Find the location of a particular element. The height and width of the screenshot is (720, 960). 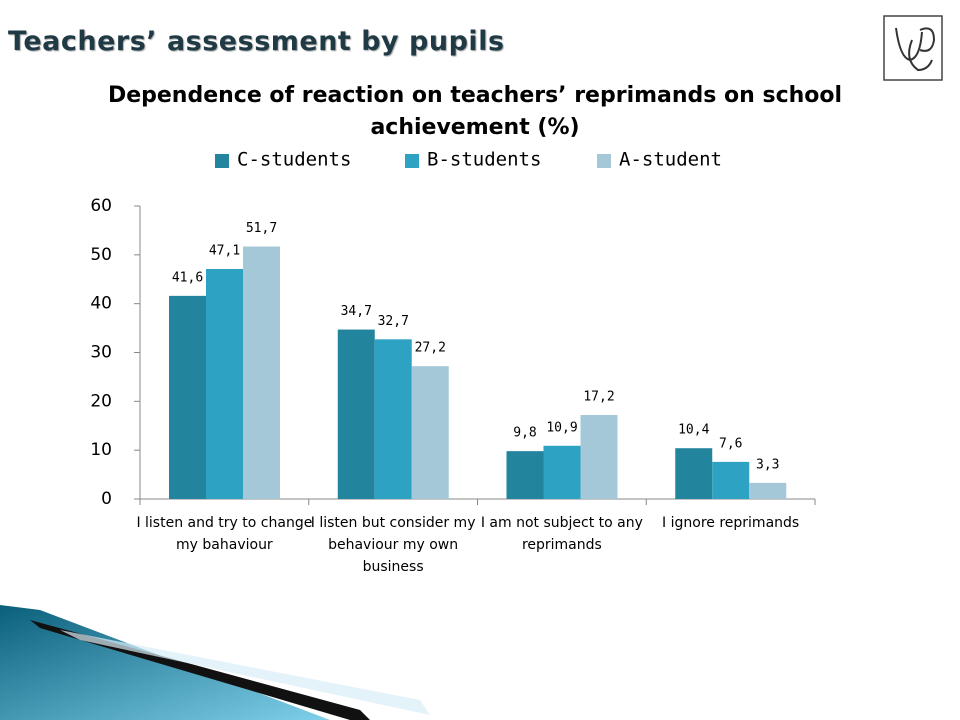

value-label: 34,7 is located at coordinates (356, 311).